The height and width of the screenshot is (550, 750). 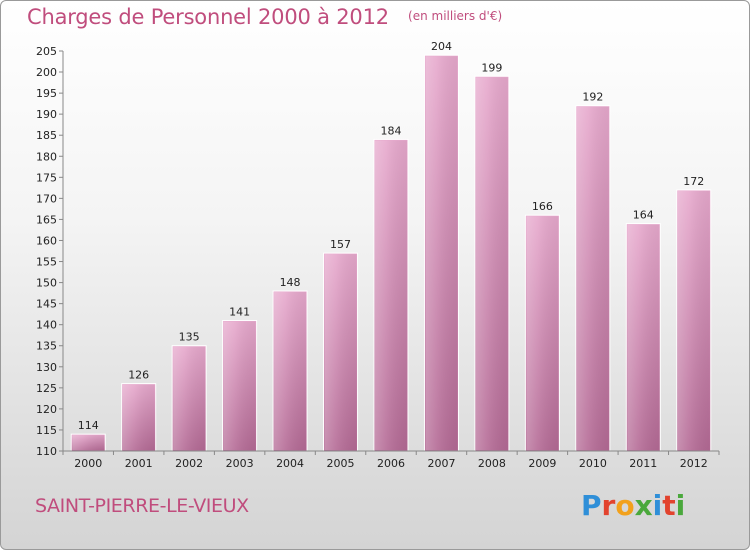 What do you see at coordinates (46, 177) in the screenshot?
I see `y-tick-label: 175` at bounding box center [46, 177].